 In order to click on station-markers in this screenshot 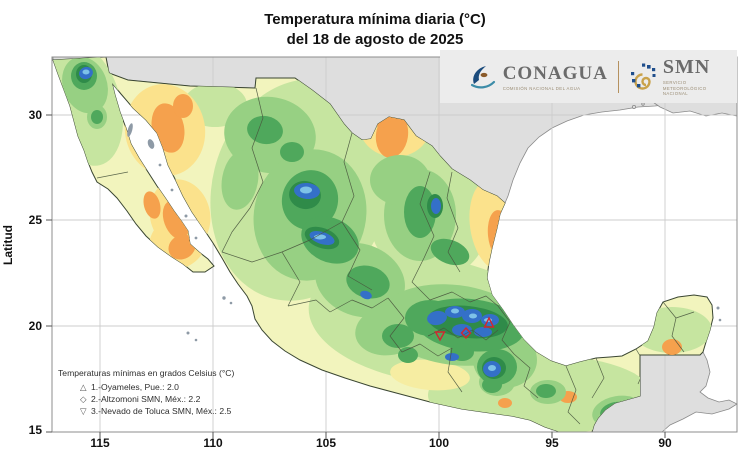, I will do `click(464, 329)`.